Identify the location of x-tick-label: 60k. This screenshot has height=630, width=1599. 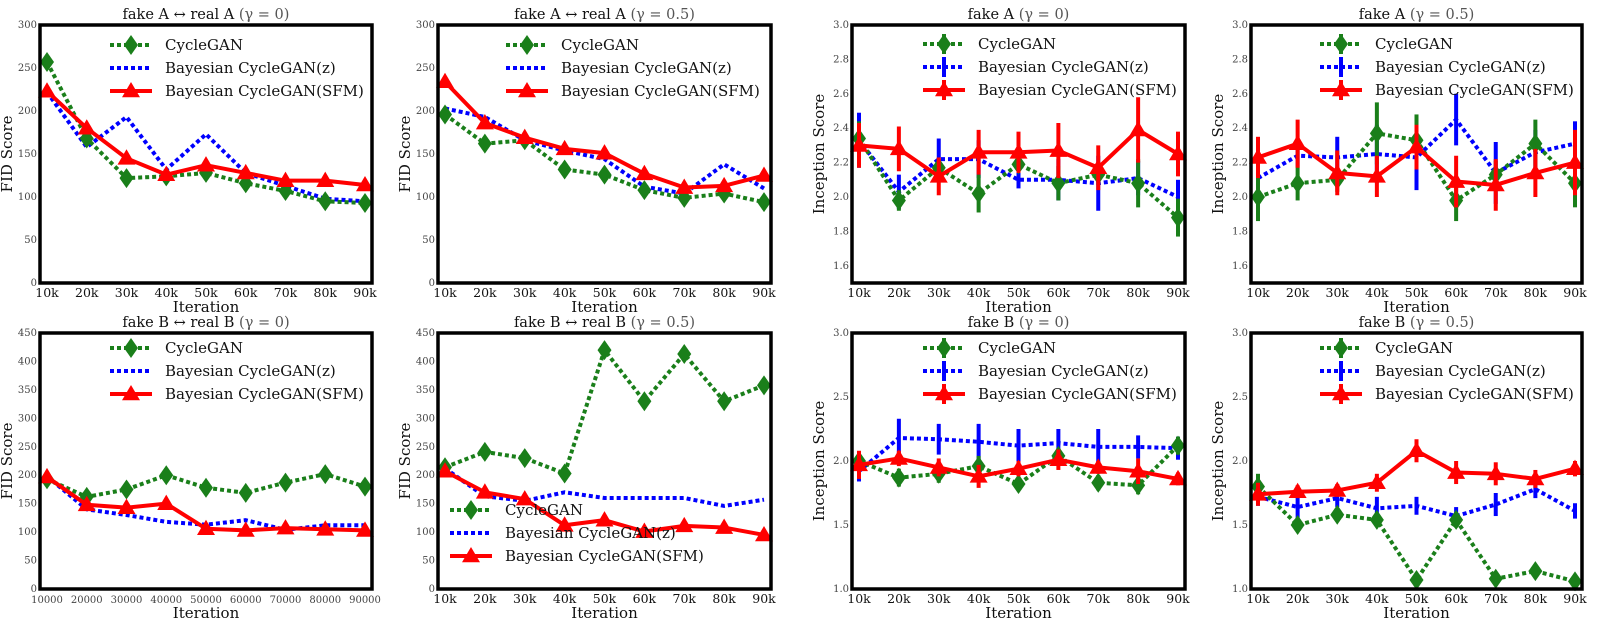
(1059, 598).